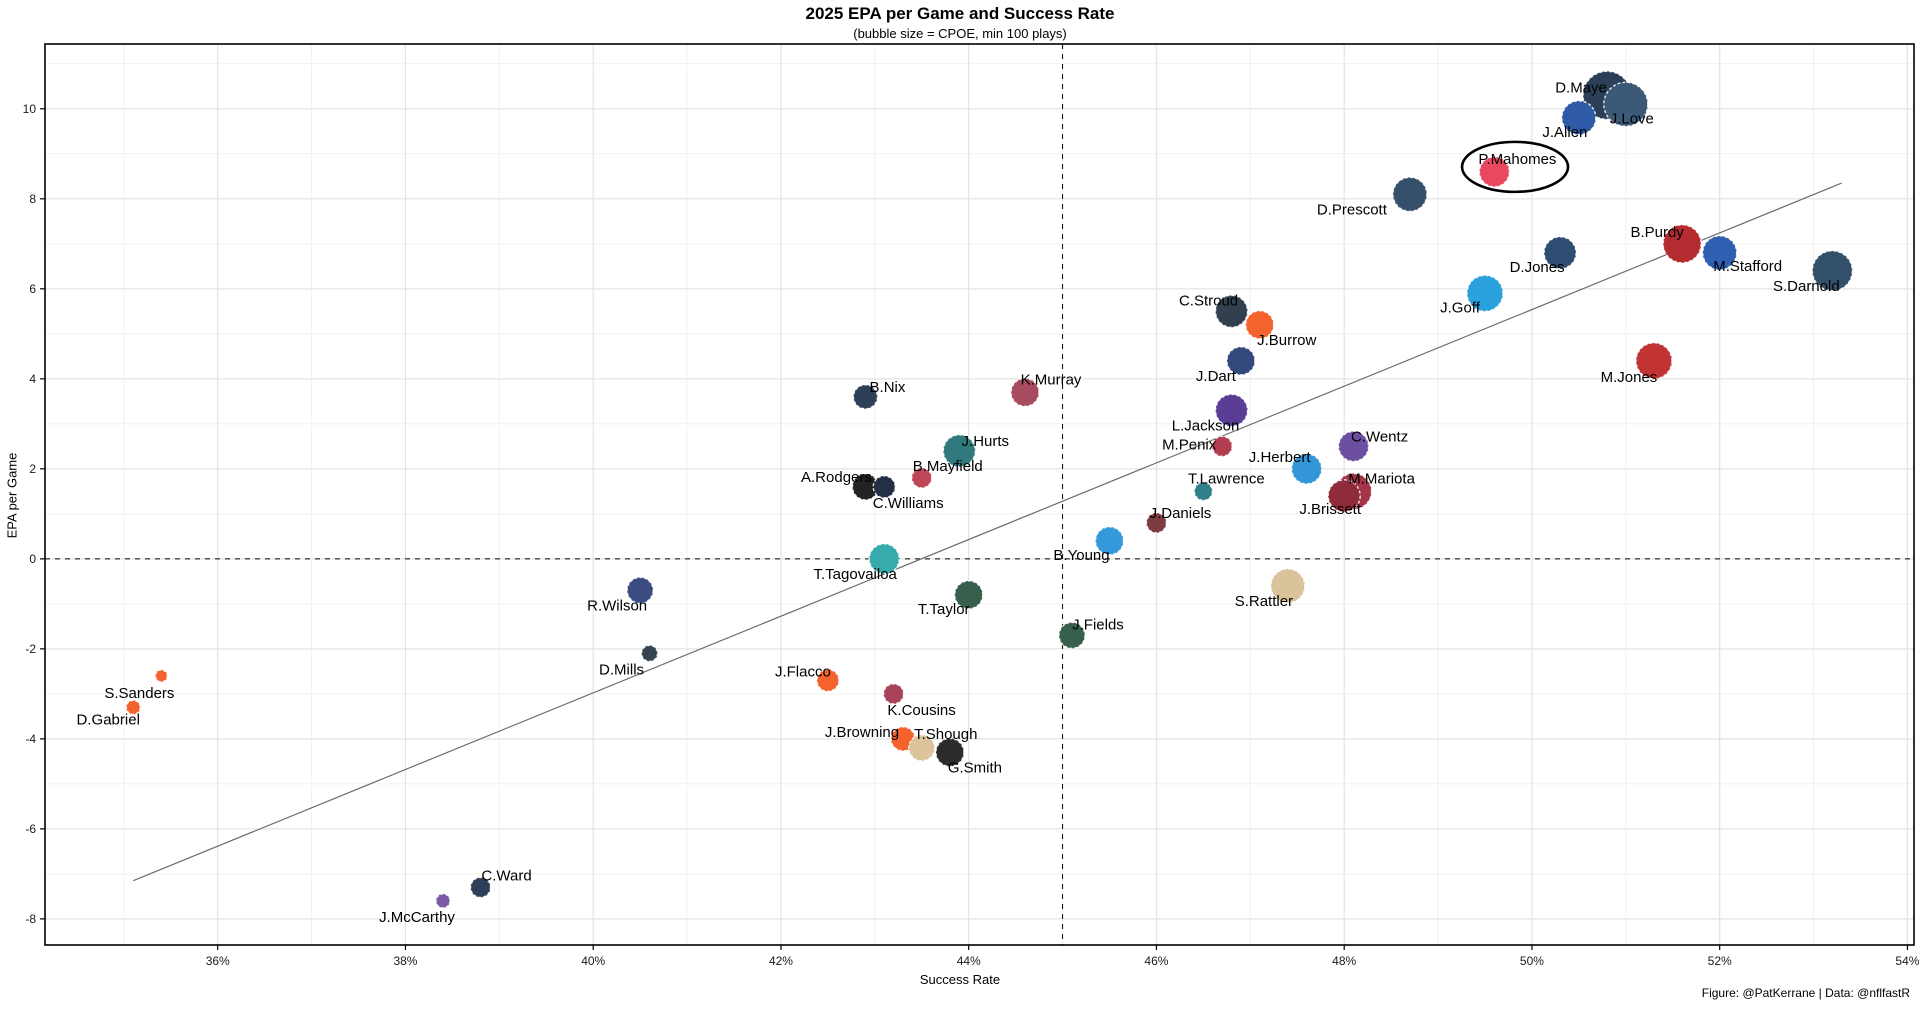 Image resolution: width=1920 pixels, height=1009 pixels. I want to click on point-j-love, so click(1626, 104).